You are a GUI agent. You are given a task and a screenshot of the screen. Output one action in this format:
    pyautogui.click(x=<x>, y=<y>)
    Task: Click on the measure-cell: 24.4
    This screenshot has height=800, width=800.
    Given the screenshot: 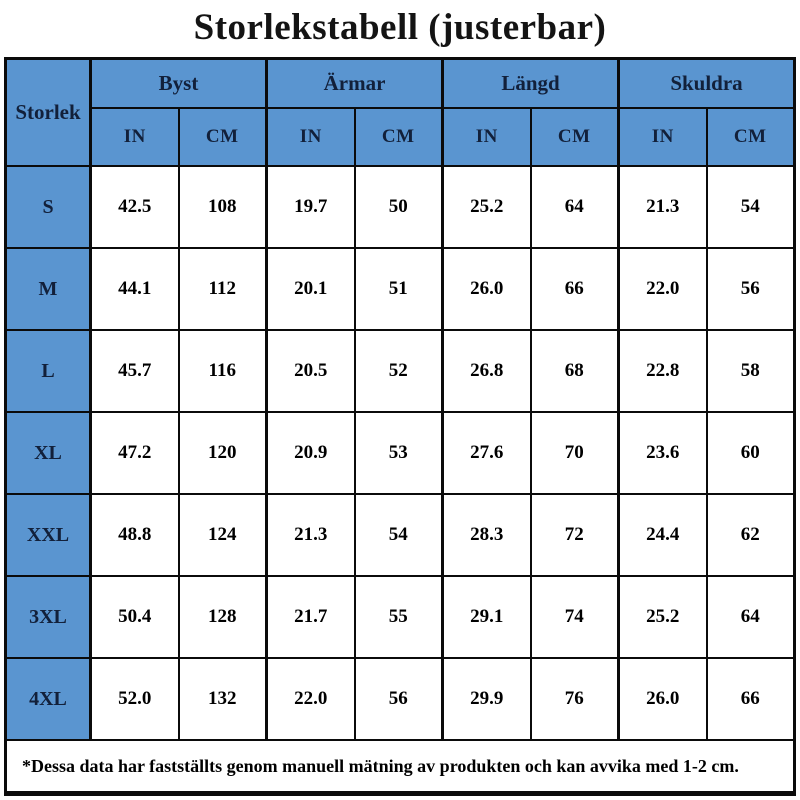 What is the action you would take?
    pyautogui.click(x=662, y=535)
    